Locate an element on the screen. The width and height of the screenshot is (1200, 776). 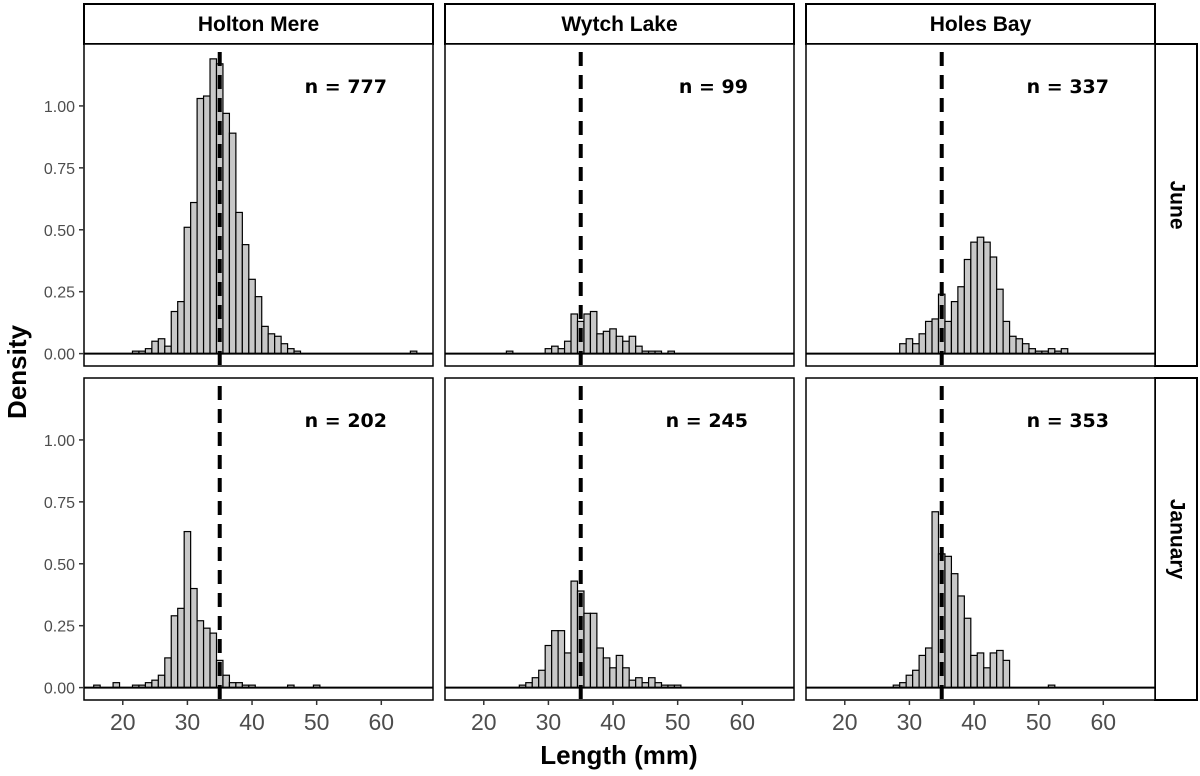
panel-2: n = 337 is located at coordinates (980, 205).